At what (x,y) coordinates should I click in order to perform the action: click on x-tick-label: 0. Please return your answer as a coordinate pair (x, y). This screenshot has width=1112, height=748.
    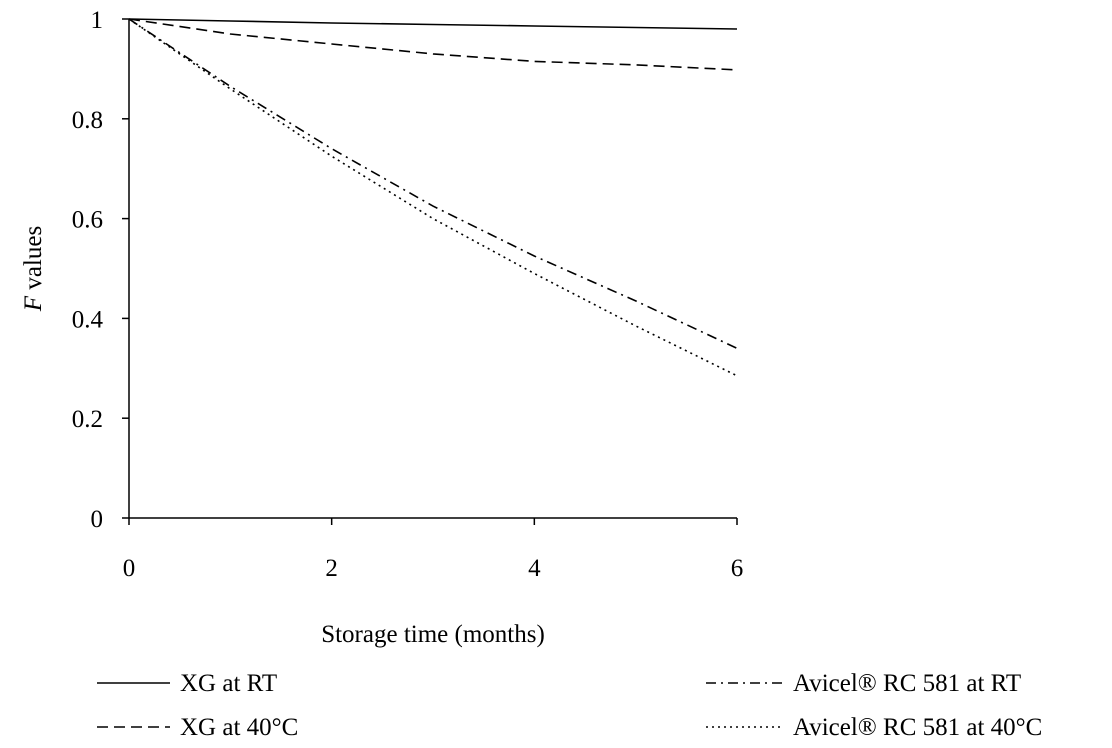
    Looking at the image, I should click on (129, 568).